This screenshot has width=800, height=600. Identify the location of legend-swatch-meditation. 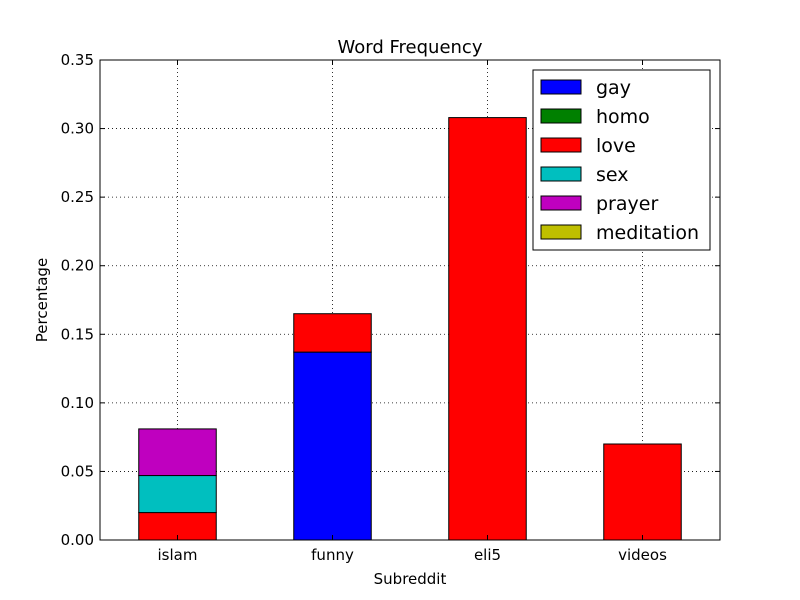
(561, 232).